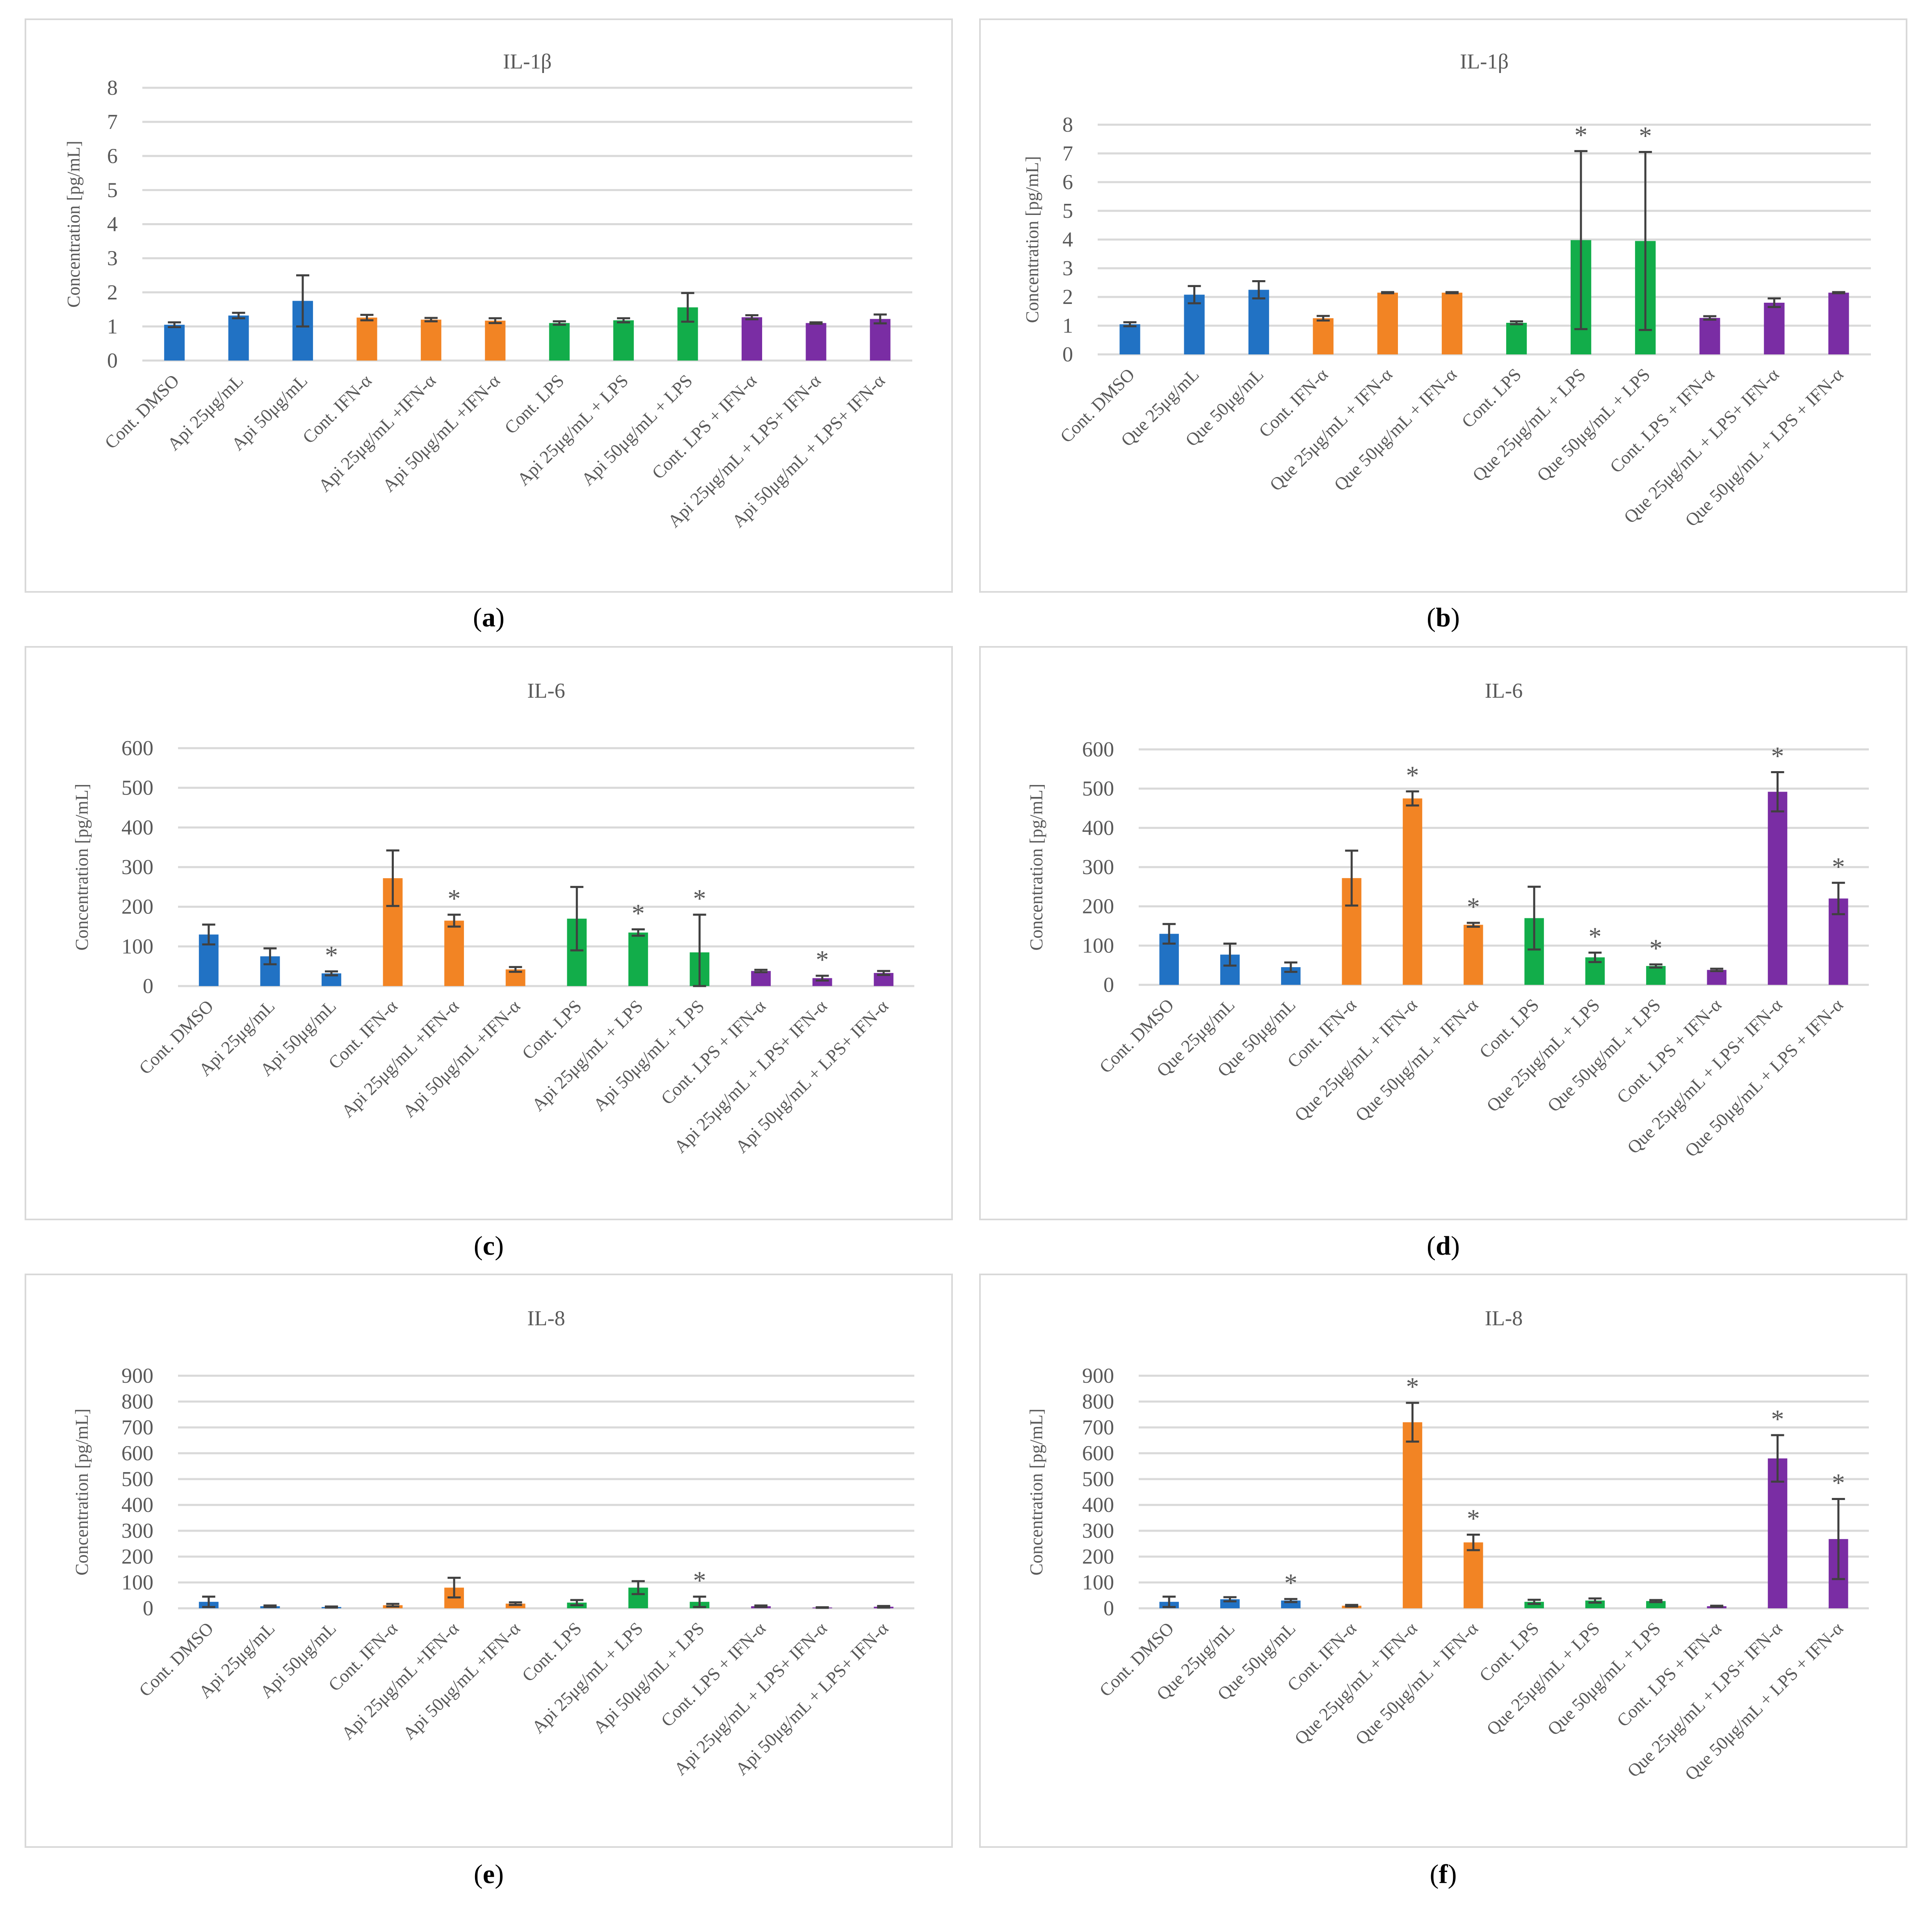 This screenshot has height=1911, width=1932. I want to click on x-tick-label: Cont. LPS, so click(534, 404).